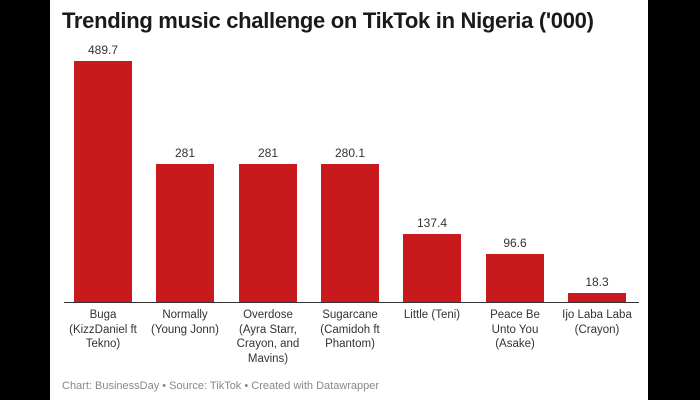  Describe the element at coordinates (515, 243) in the screenshot. I see `bar-value-label: 96.6` at that location.